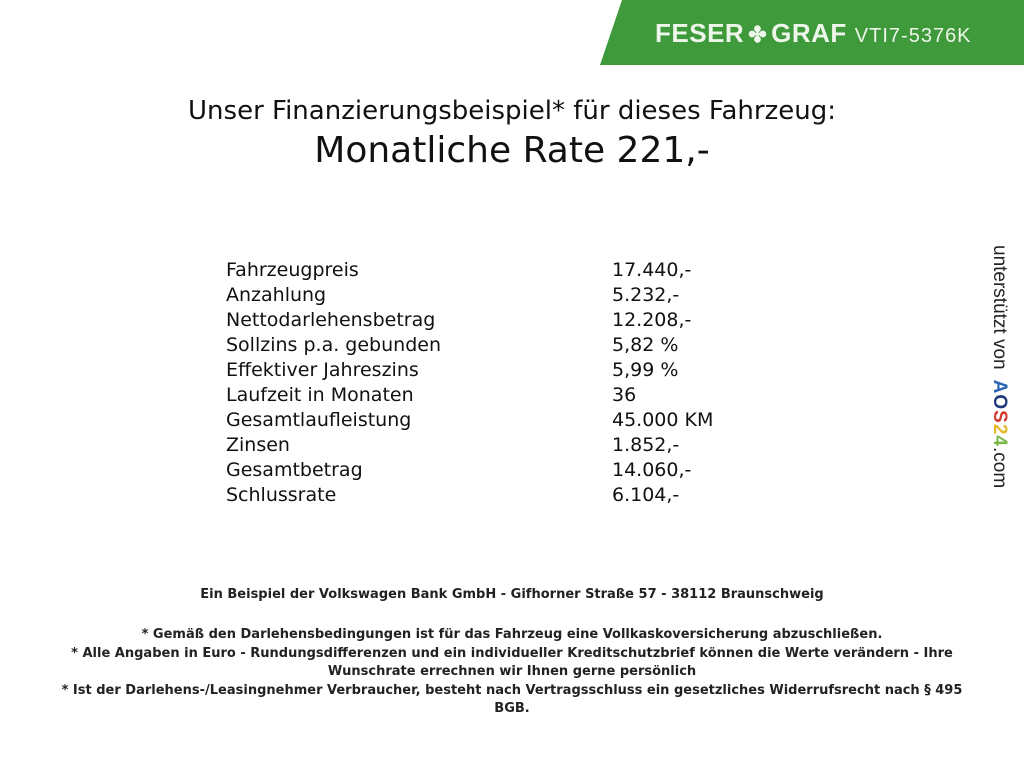 The width and height of the screenshot is (1024, 768). I want to click on table-row: Laufzeit in Monaten 36, so click(526, 395).